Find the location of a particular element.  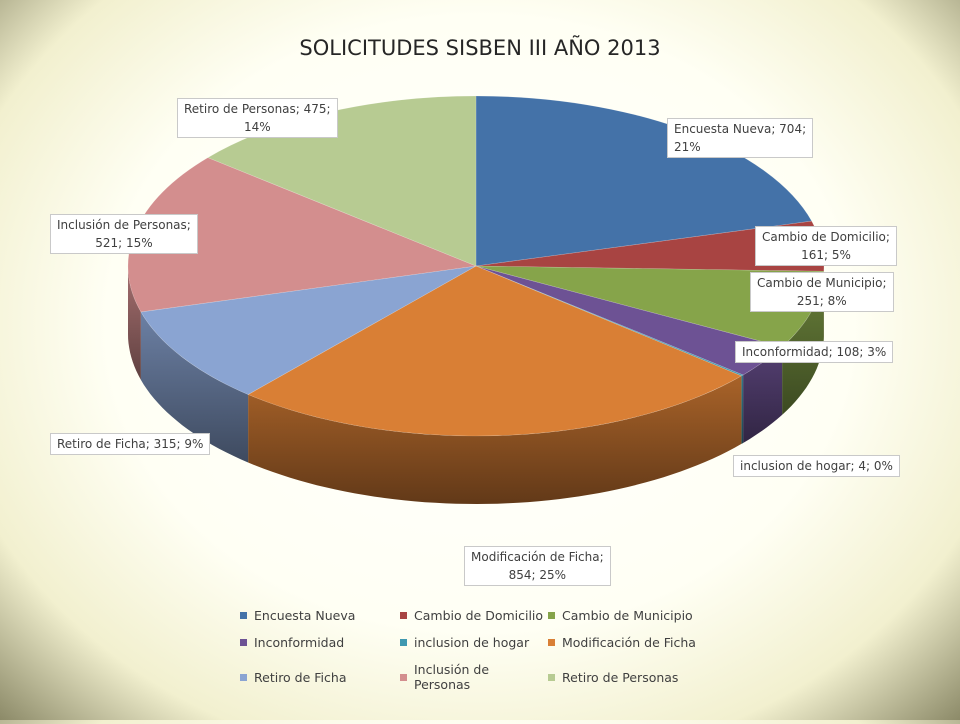

data-label-inconformidad: Inconformidad; 108; 3% is located at coordinates (814, 352).